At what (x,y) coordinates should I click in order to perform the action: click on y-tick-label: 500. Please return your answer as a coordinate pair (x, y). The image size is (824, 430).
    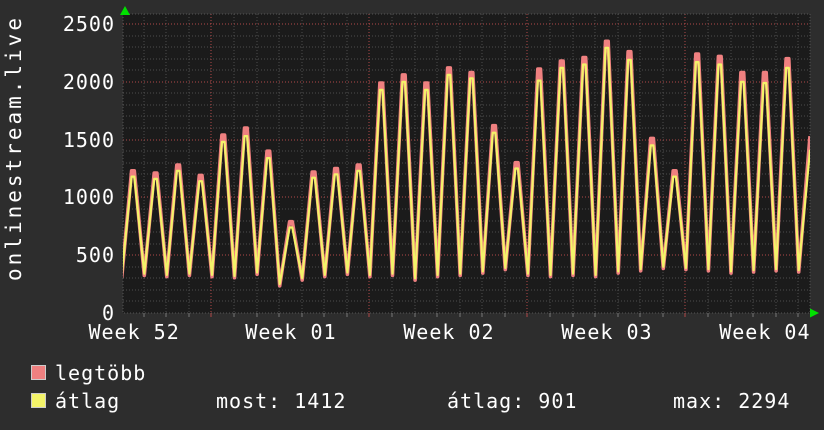
    Looking at the image, I should click on (95, 255).